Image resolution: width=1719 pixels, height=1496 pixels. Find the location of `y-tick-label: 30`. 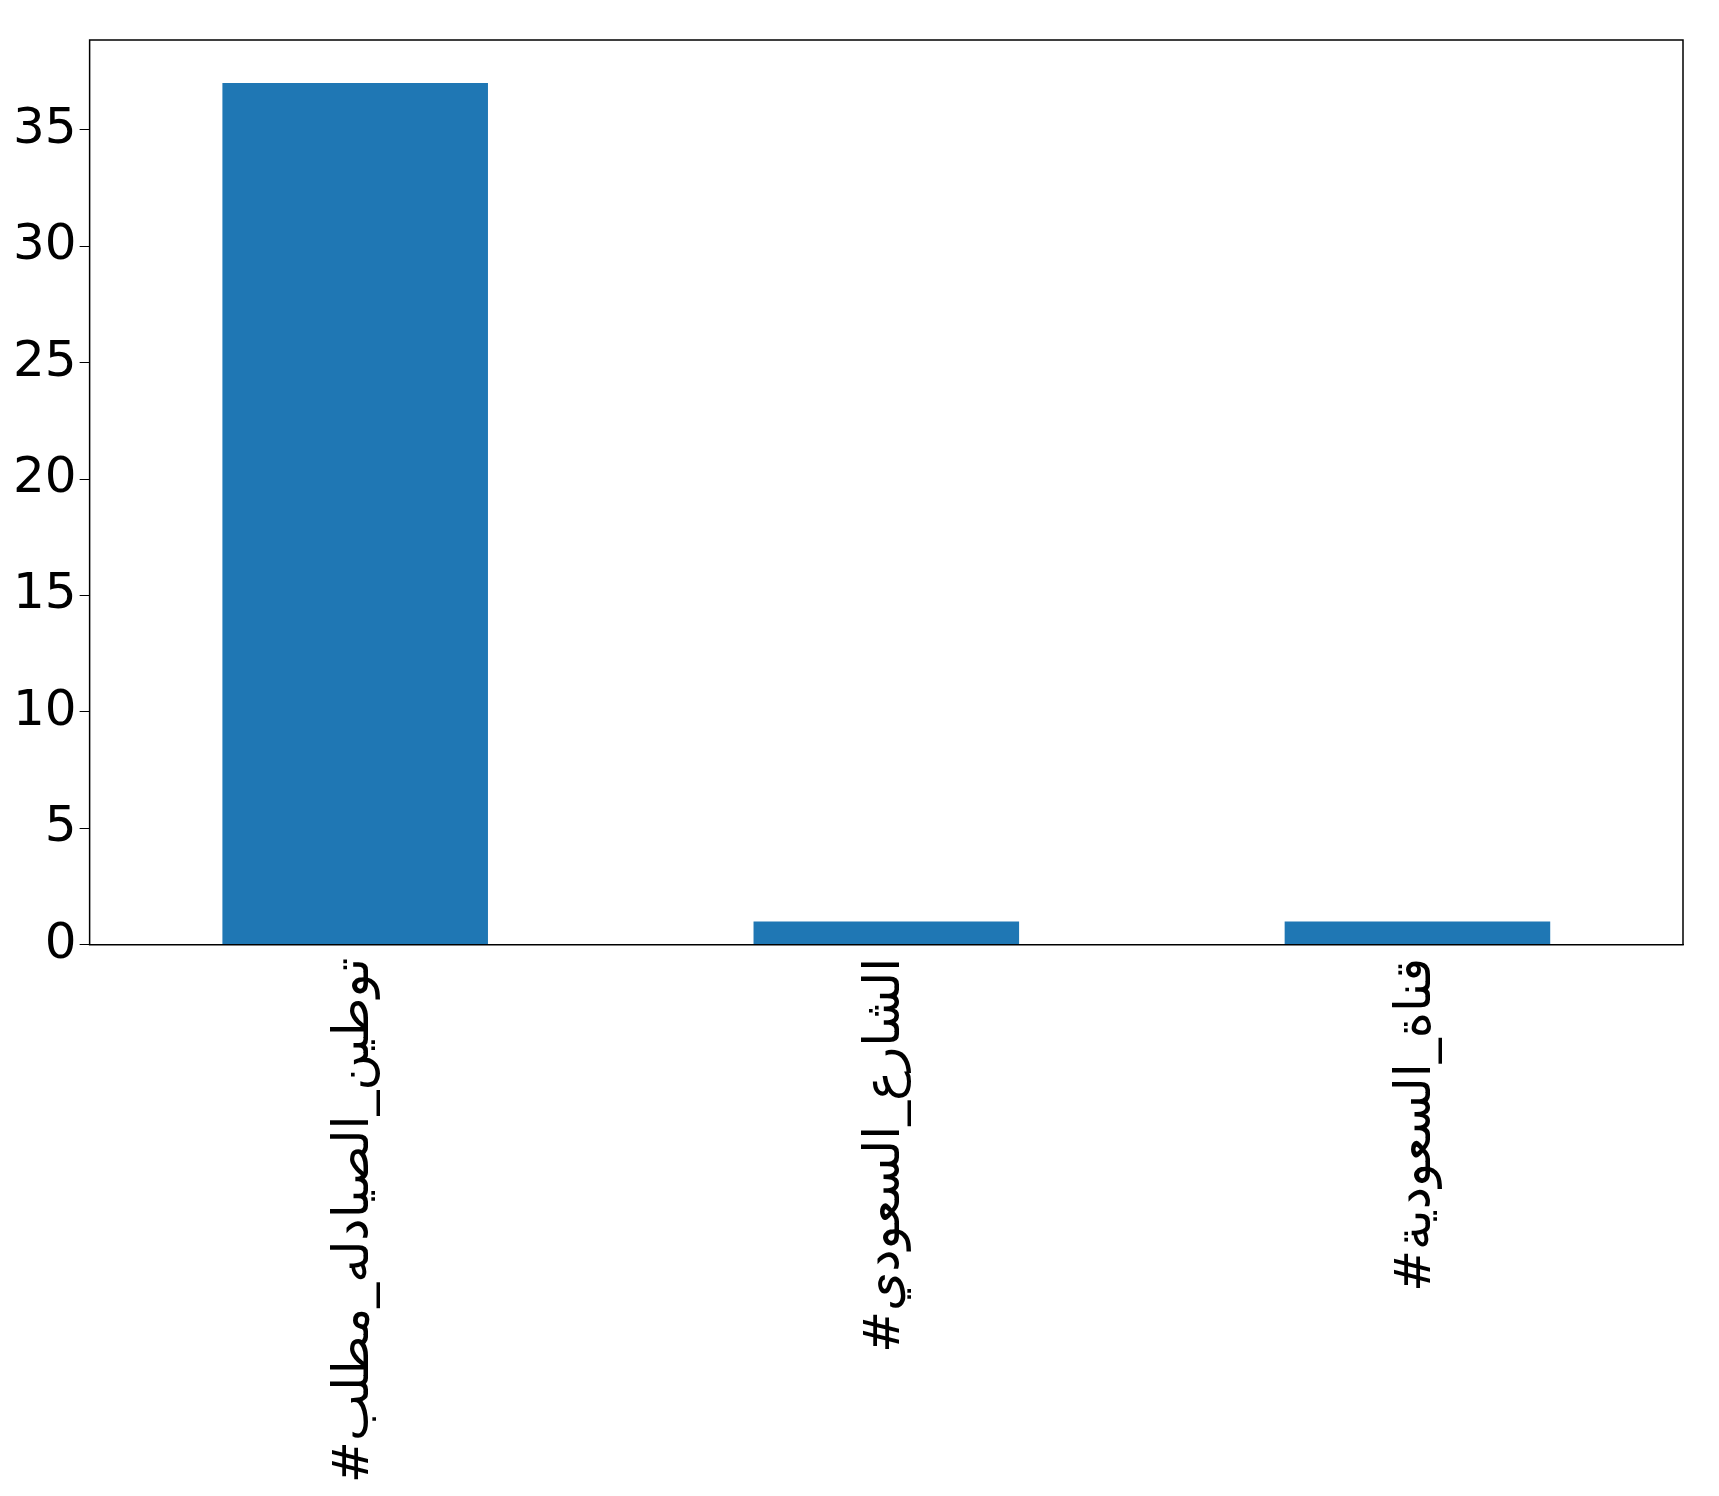

y-tick-label: 30 is located at coordinates (45, 242).